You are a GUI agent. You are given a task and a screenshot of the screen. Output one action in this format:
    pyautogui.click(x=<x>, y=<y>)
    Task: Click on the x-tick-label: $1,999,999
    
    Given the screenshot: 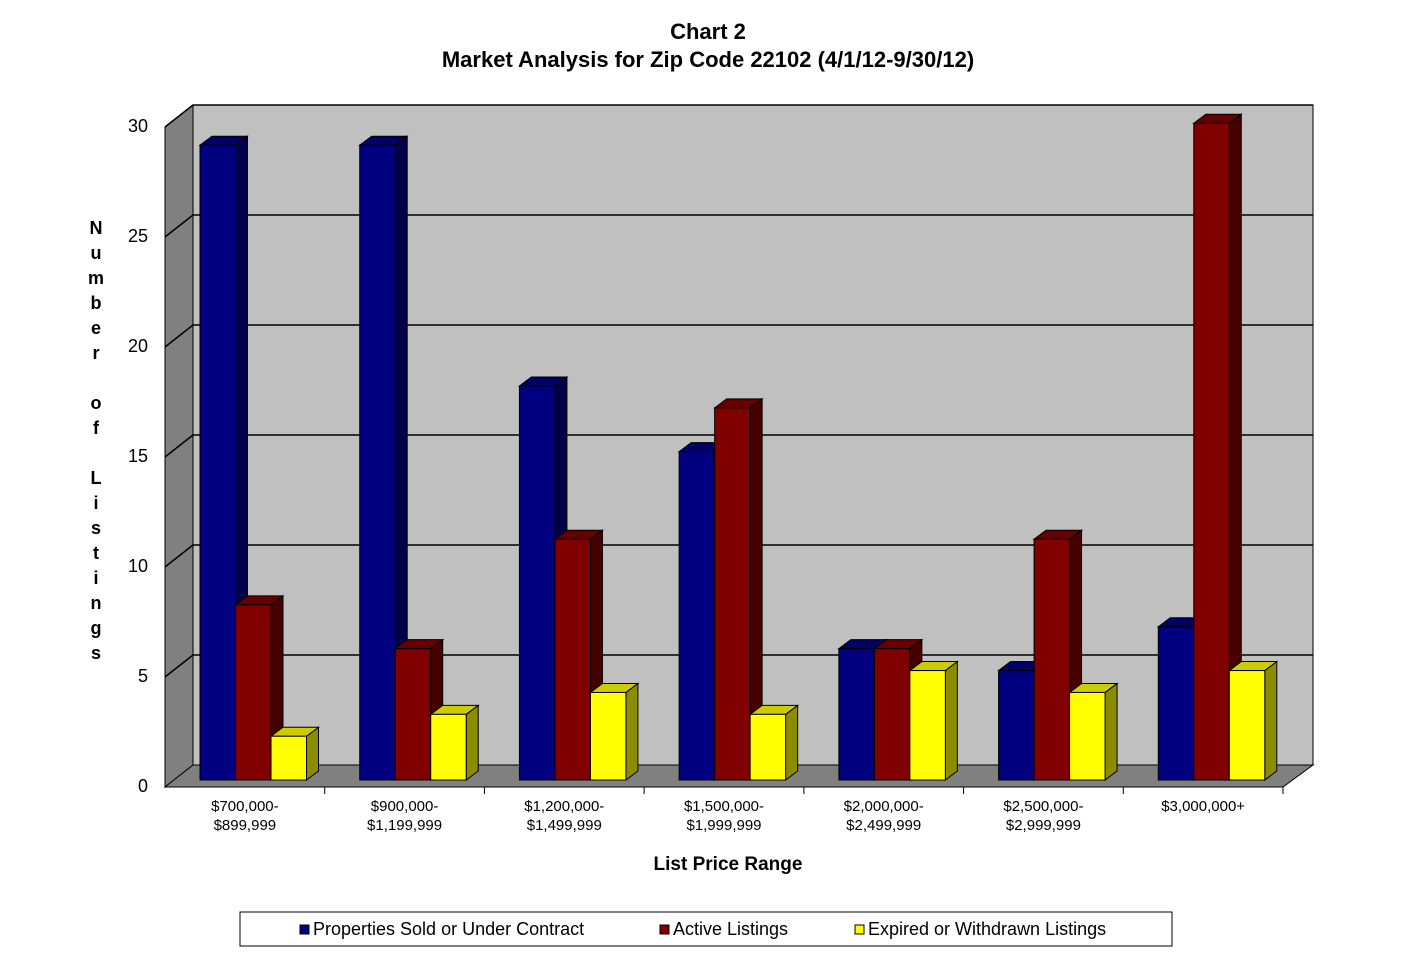 What is the action you would take?
    pyautogui.click(x=723, y=825)
    